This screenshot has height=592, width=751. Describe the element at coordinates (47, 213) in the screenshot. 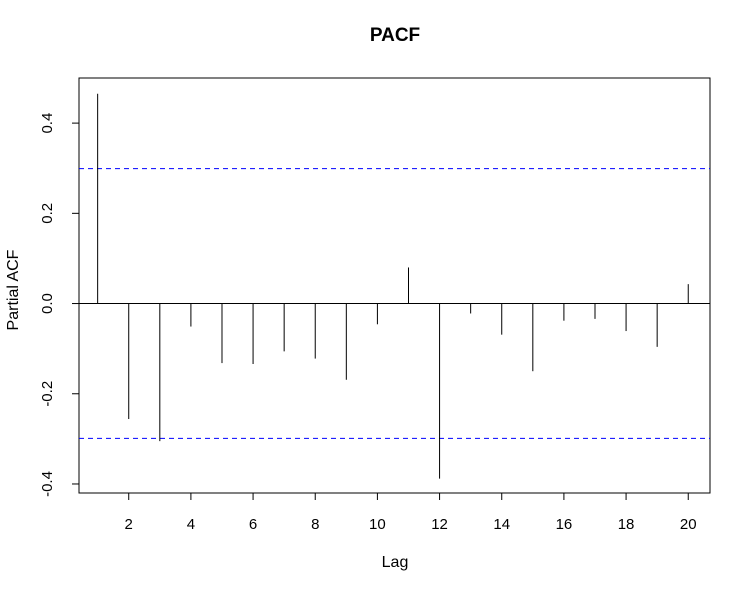

I see `y-tick-label: 0.2` at that location.